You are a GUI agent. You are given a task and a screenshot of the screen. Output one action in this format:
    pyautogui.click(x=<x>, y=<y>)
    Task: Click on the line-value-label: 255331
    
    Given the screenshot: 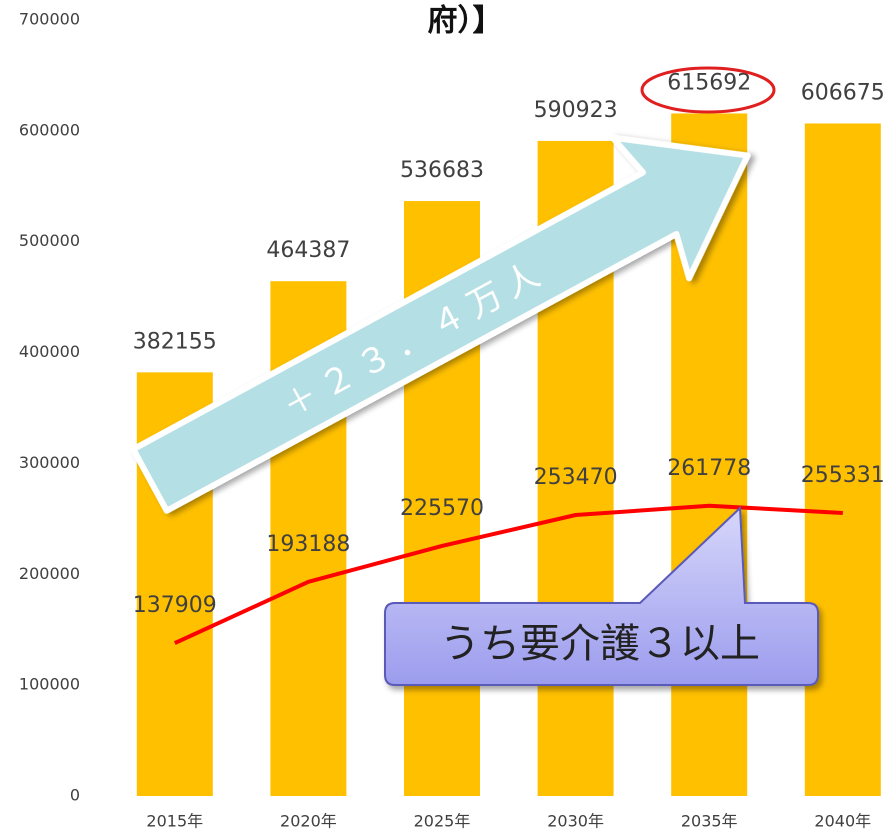 What is the action you would take?
    pyautogui.click(x=843, y=475)
    